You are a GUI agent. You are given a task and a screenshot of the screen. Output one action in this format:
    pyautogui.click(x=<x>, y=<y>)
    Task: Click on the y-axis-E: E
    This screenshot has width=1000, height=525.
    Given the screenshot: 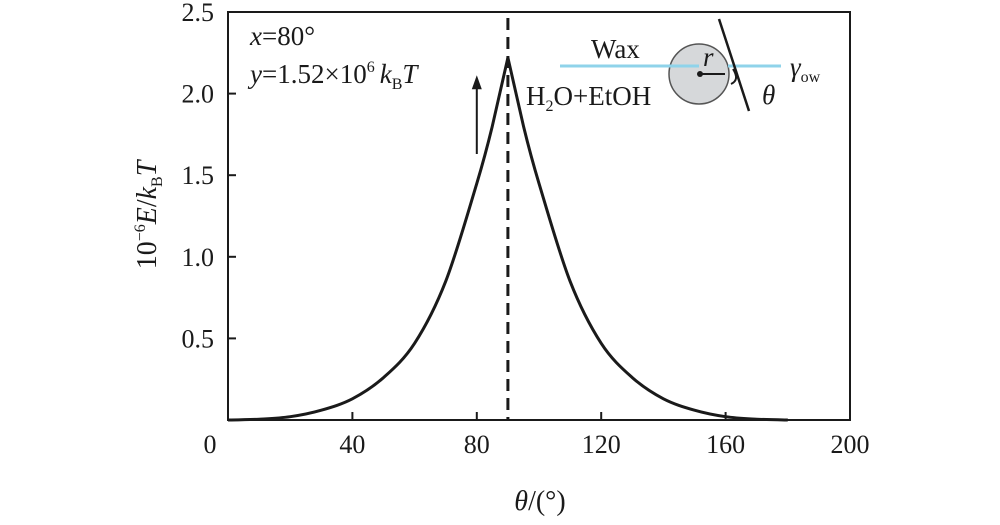 What is the action you would take?
    pyautogui.click(x=147, y=216)
    